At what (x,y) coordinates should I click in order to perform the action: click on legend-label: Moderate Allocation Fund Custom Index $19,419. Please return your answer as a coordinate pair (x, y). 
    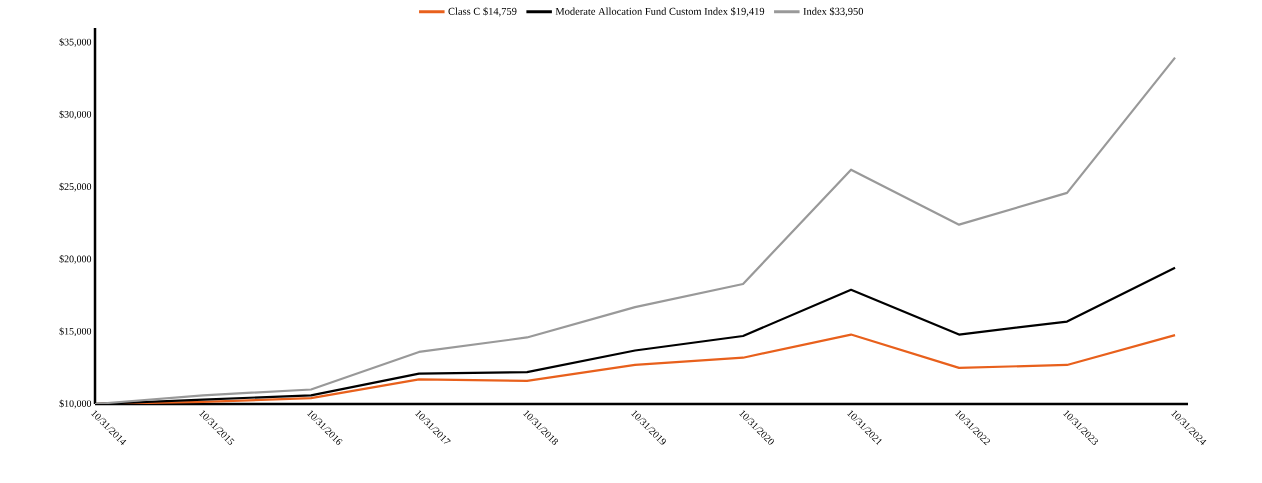
    Looking at the image, I should click on (660, 12).